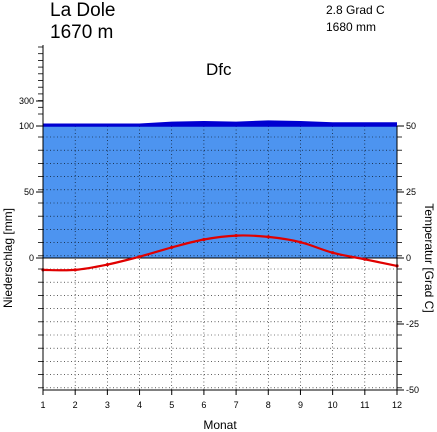  What do you see at coordinates (31, 258) in the screenshot?
I see `precip-tick-label: 0` at bounding box center [31, 258].